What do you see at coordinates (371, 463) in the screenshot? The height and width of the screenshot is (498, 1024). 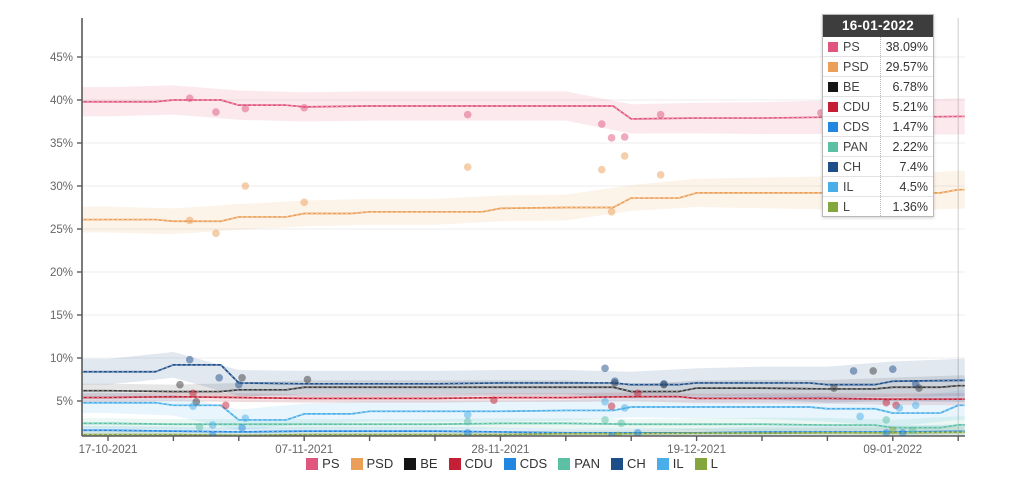 I see `legend-item-psd: PSD` at bounding box center [371, 463].